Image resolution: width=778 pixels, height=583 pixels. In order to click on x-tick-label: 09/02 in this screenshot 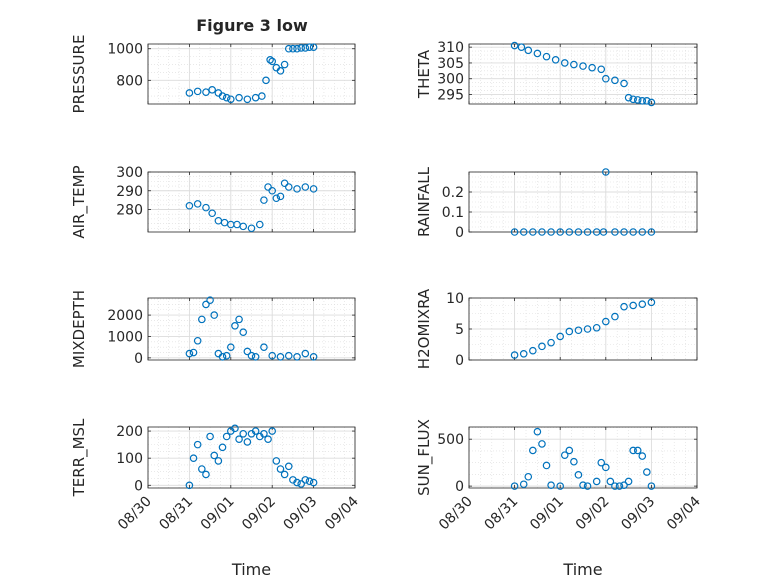, I will do `click(259, 514)`.